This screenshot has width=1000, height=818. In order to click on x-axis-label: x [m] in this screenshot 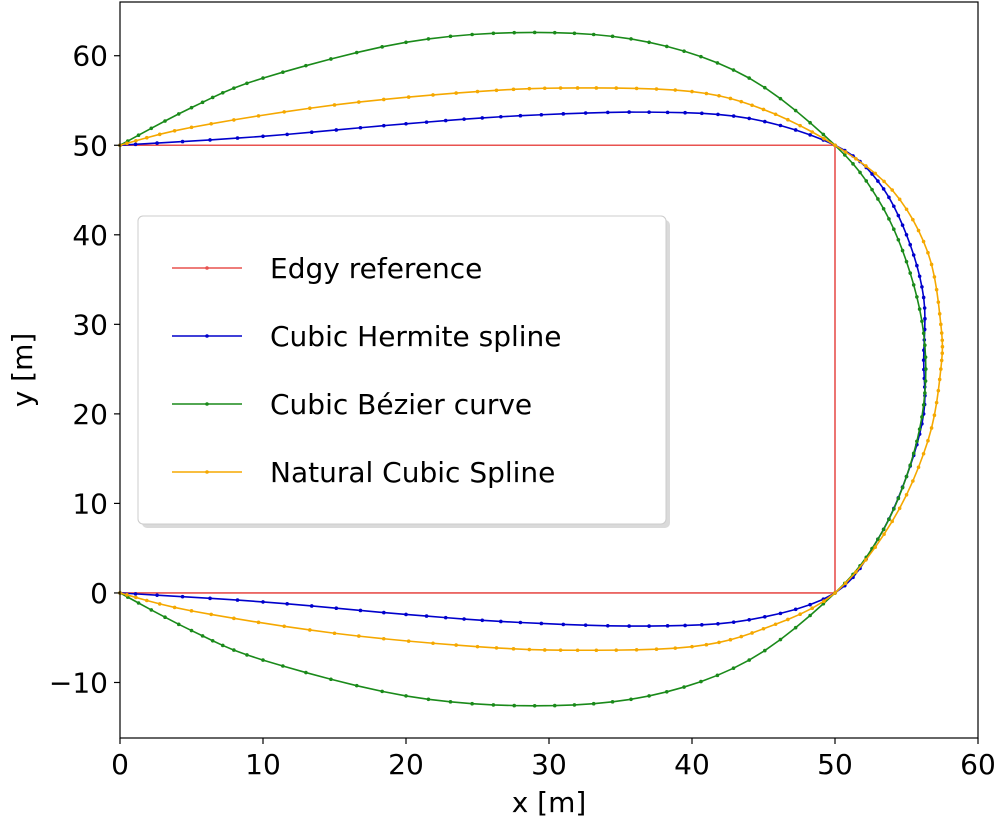, I will do `click(549, 802)`.